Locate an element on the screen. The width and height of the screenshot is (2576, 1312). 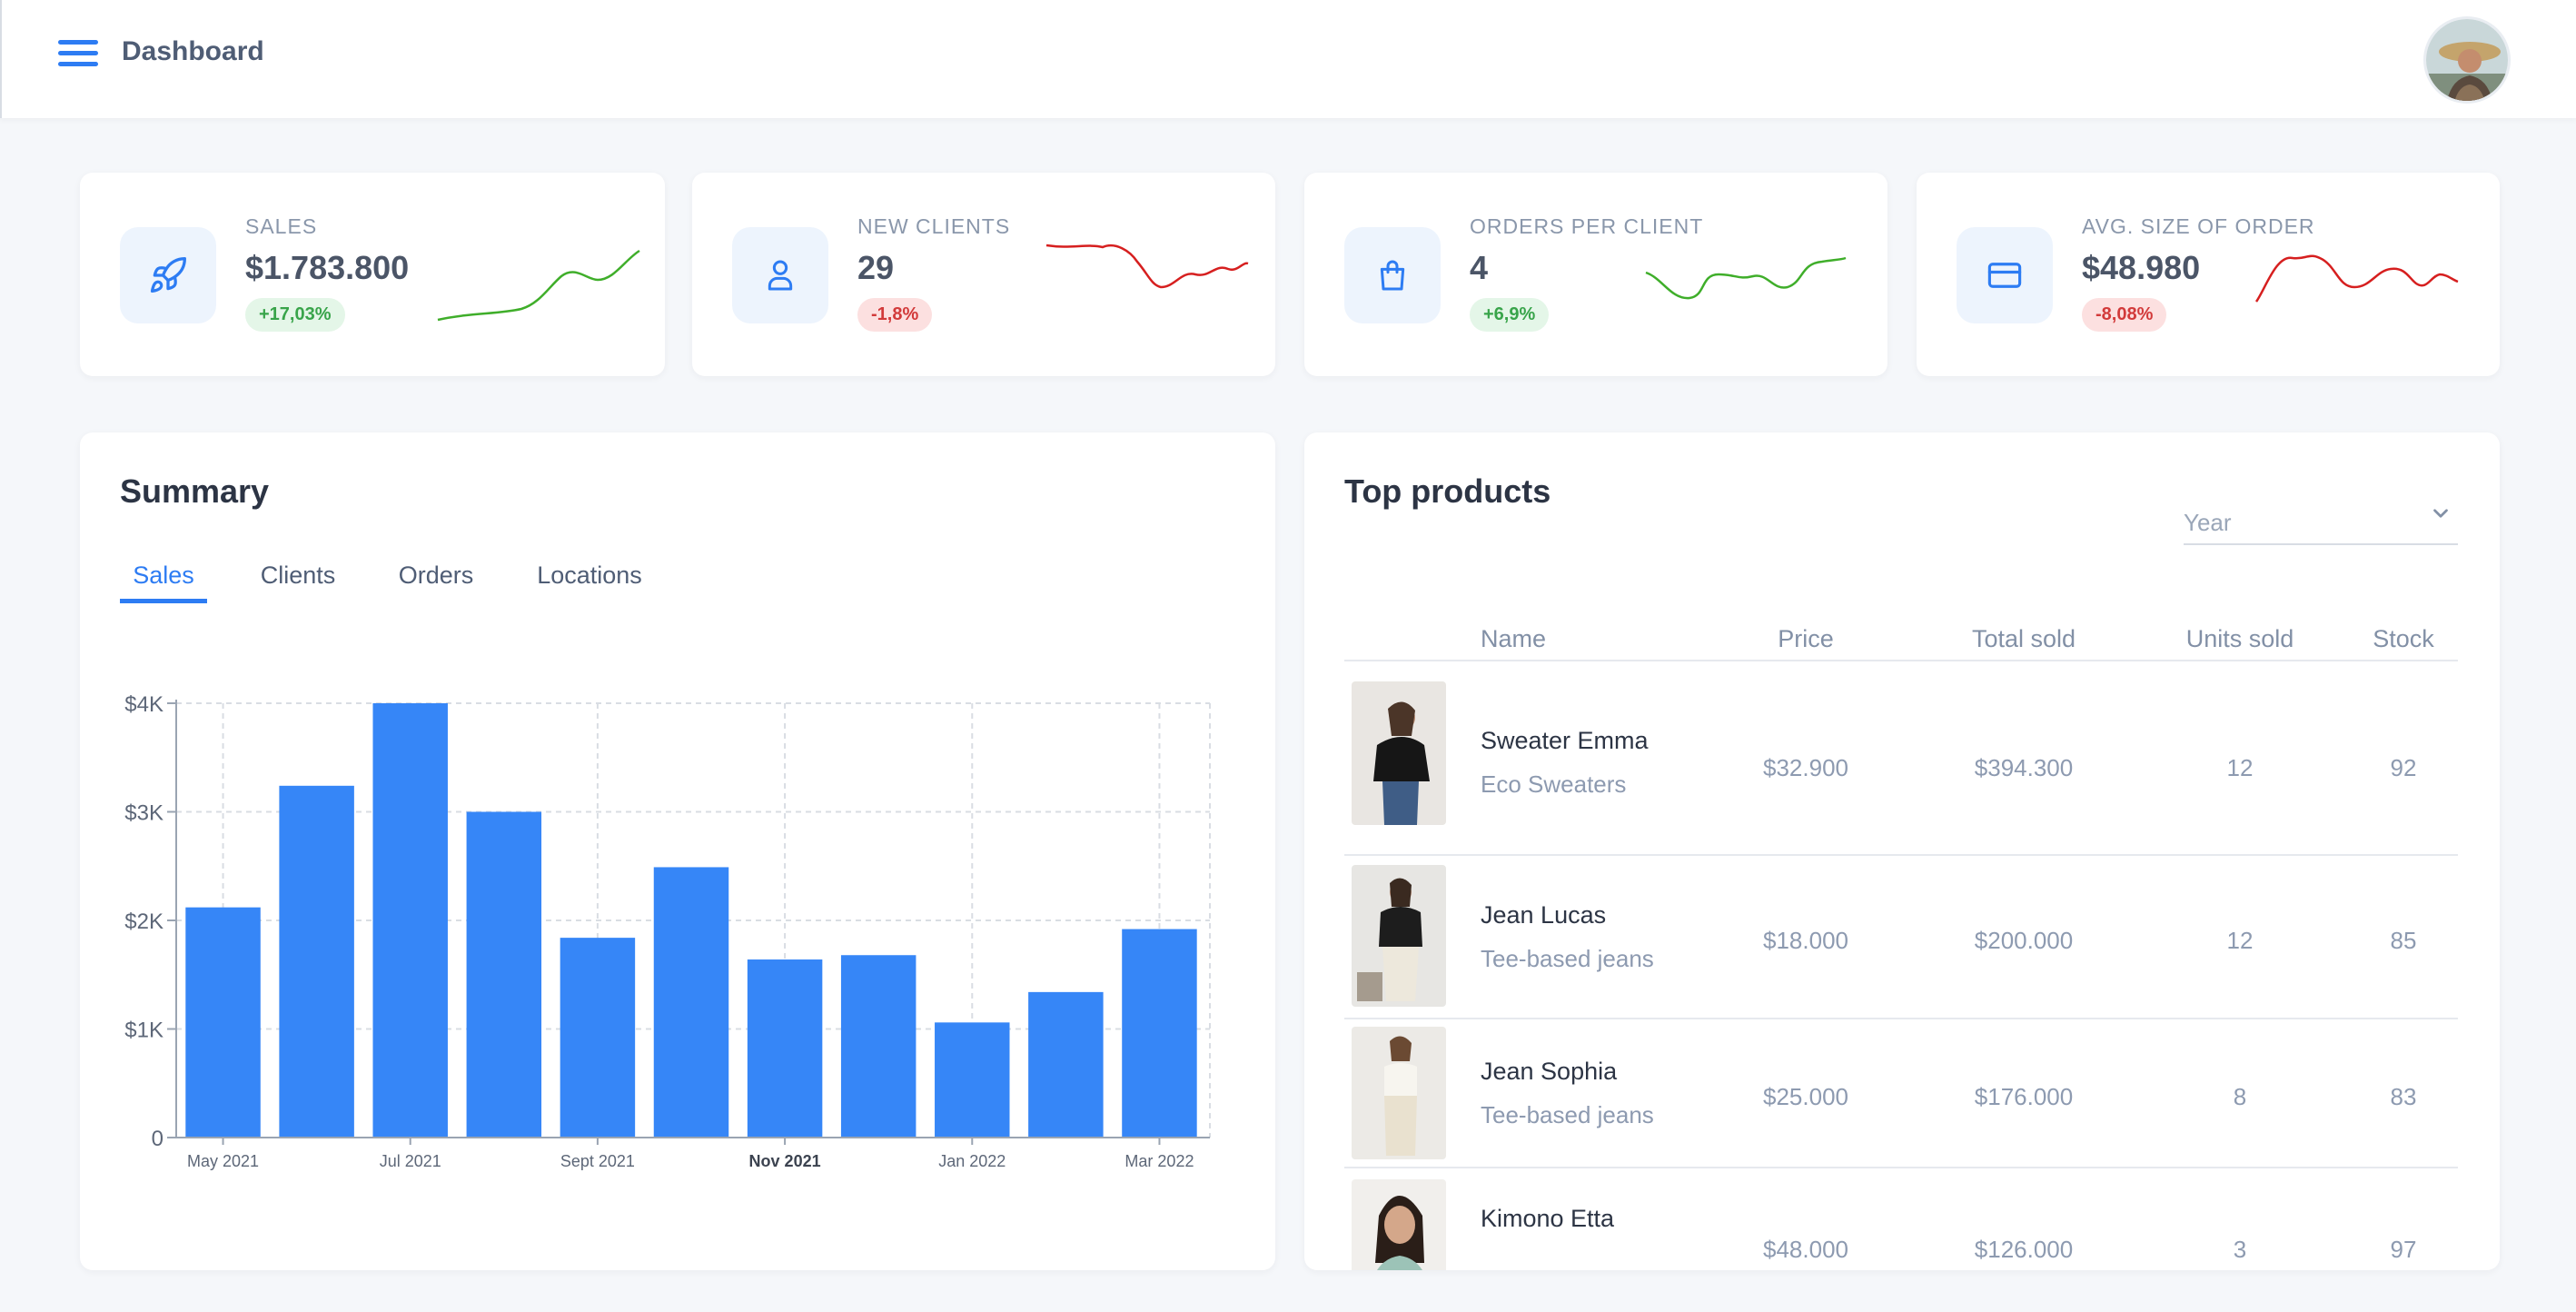
top-products-title: Top products is located at coordinates (1447, 491).